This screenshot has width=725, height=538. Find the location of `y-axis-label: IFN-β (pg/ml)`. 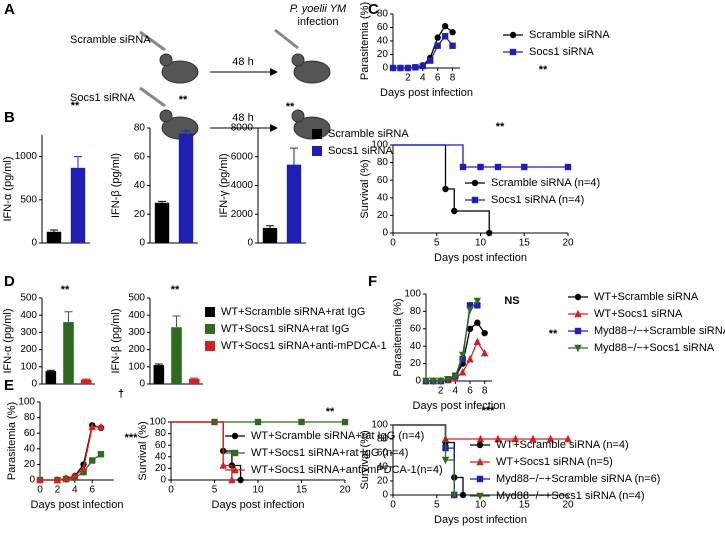

y-axis-label: IFN-β (pg/ml) is located at coordinates (116, 185).